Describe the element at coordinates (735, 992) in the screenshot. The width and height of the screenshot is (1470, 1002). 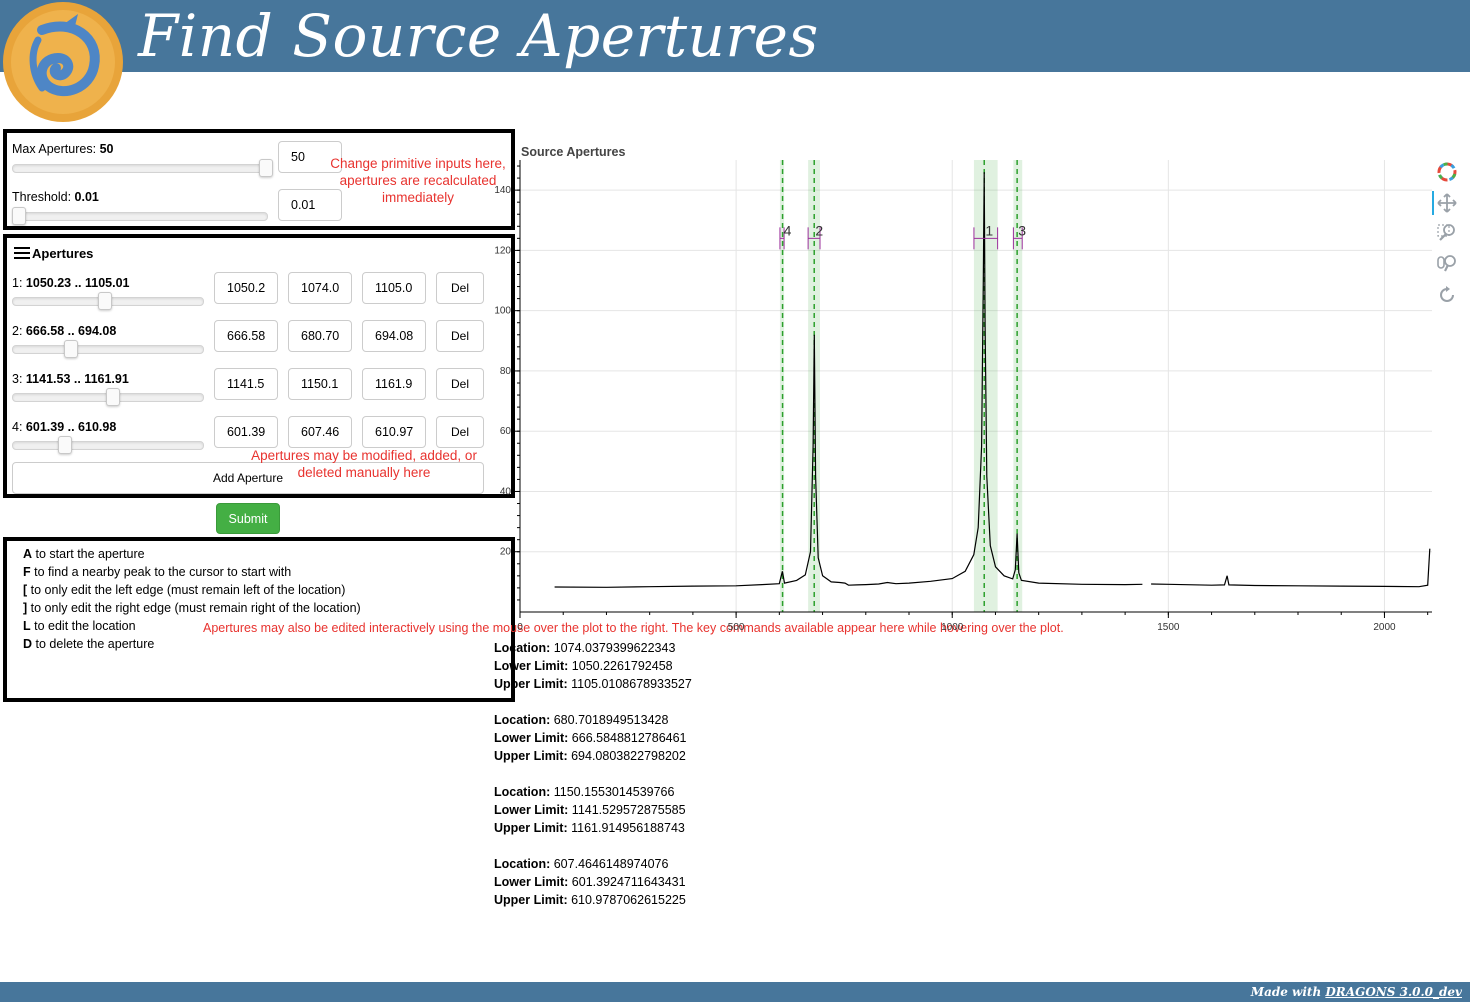
I see `app-footer: Made with DRAGONS 3.0.0_dev` at that location.